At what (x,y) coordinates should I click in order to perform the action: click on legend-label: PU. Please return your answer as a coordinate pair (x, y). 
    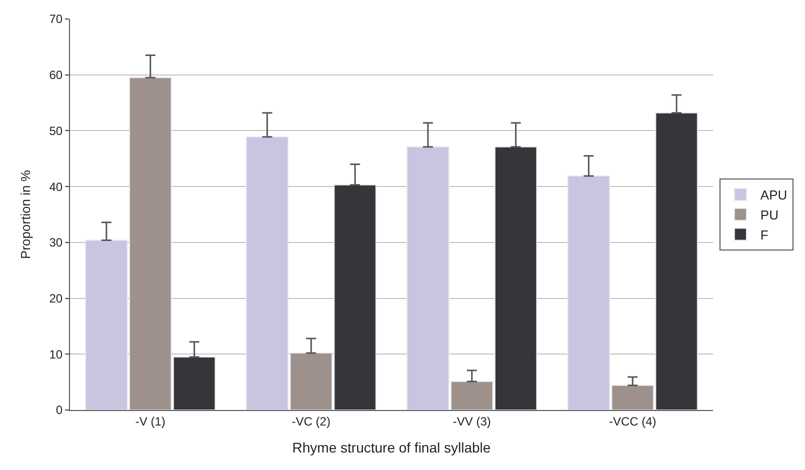
    Looking at the image, I should click on (769, 214).